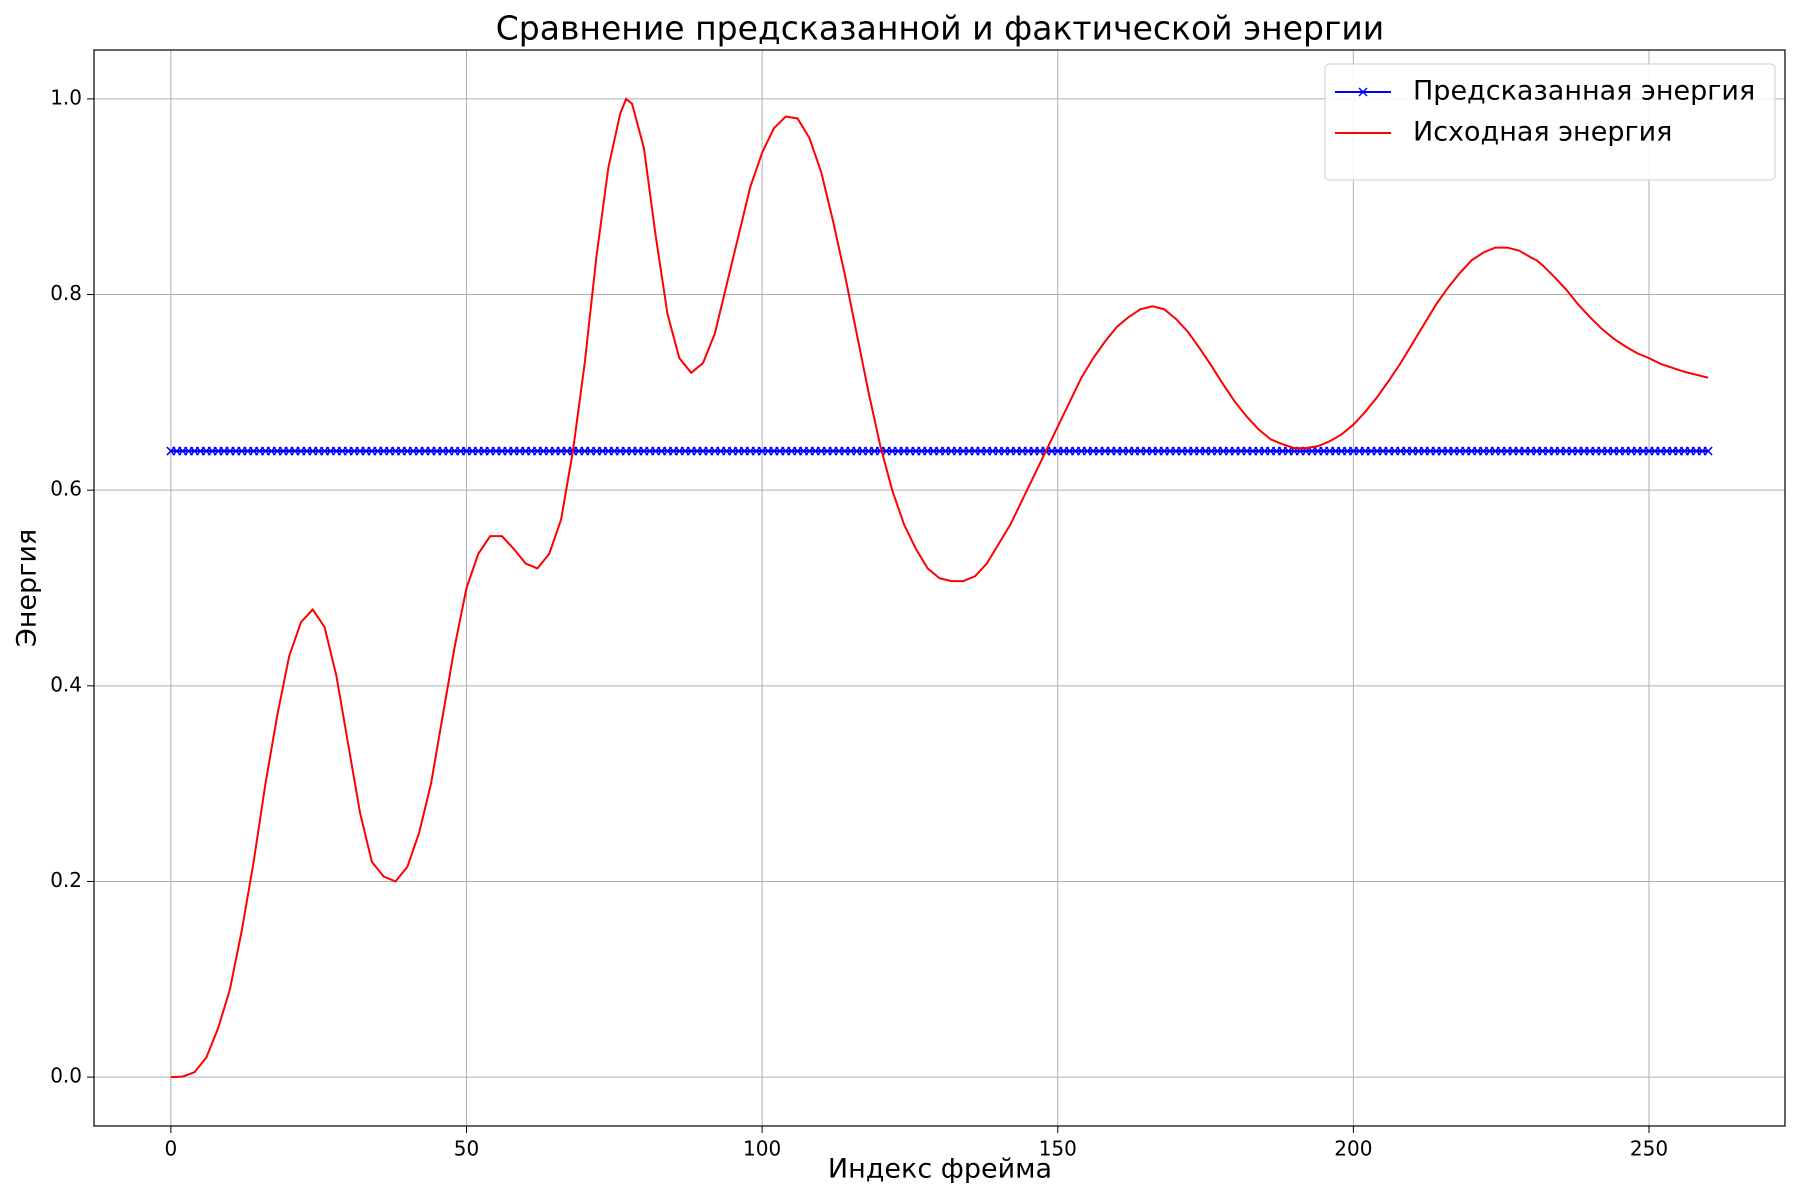 This screenshot has width=1800, height=1200. Describe the element at coordinates (1058, 1149) in the screenshot. I see `x-tick-label: 150` at that location.